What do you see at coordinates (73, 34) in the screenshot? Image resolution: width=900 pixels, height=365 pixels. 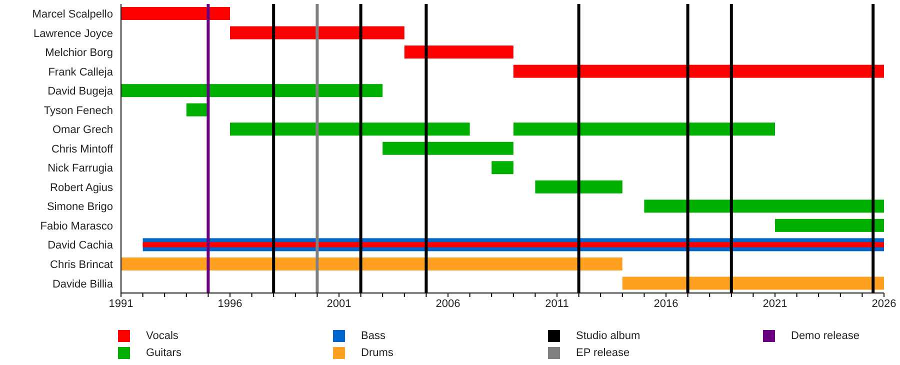 I see `y-tick-label: Lawrence Joyce` at bounding box center [73, 34].